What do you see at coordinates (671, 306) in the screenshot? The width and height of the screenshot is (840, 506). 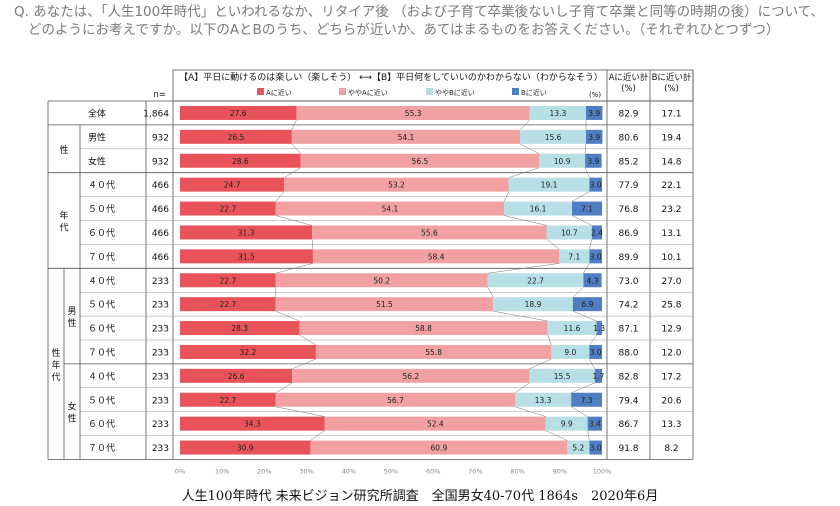 I see `b-total-value: 25.8` at bounding box center [671, 306].